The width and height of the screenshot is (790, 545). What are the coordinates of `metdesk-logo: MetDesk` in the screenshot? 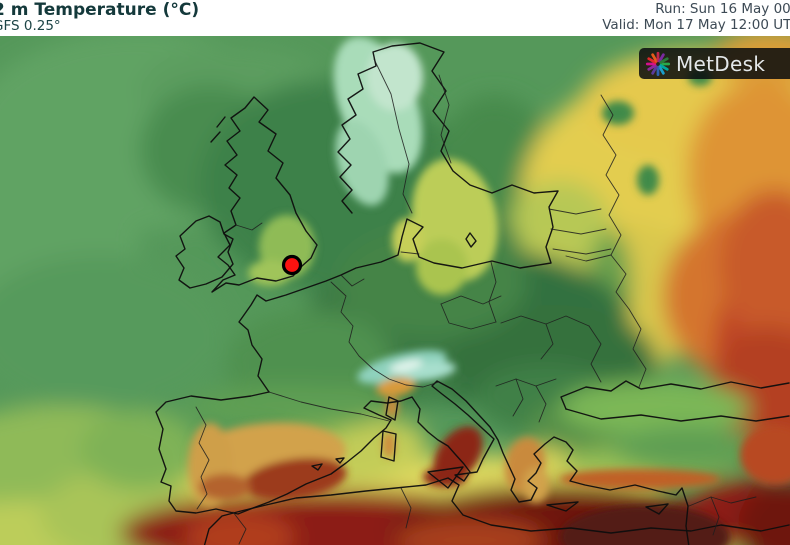 It's located at (714, 63).